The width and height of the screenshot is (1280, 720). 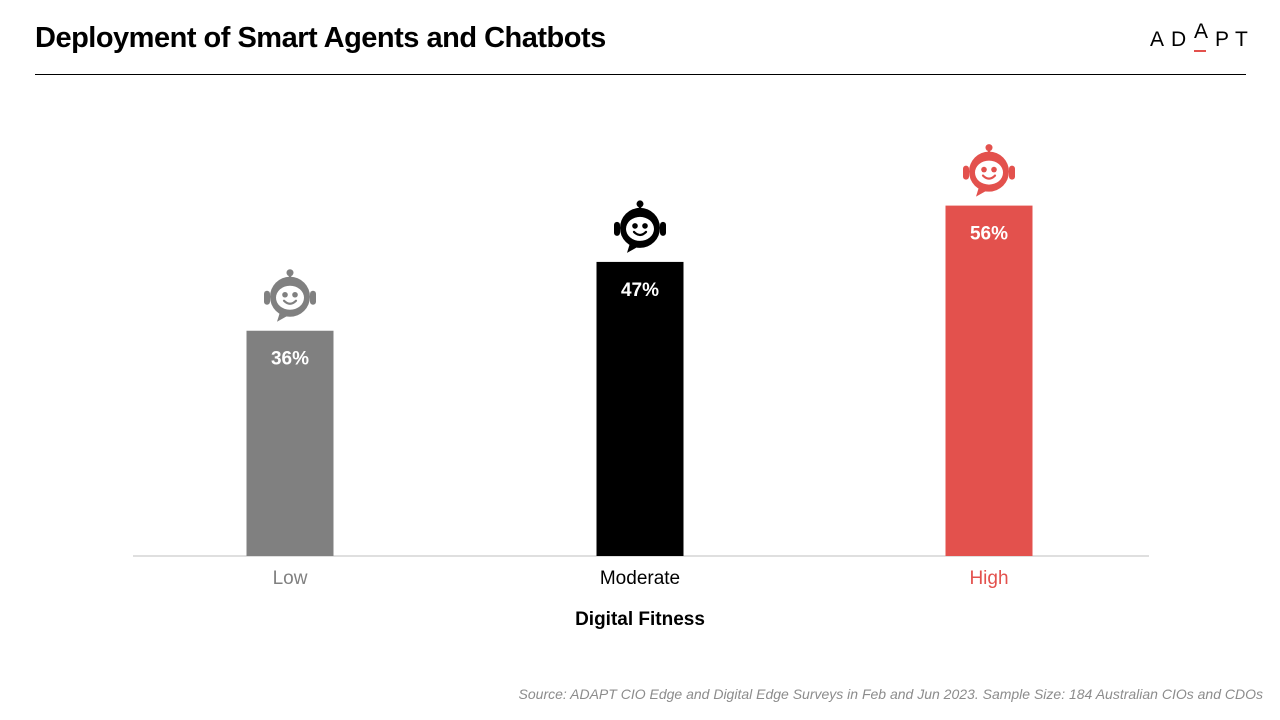 What do you see at coordinates (1222, 39) in the screenshot?
I see `logo-letter: P` at bounding box center [1222, 39].